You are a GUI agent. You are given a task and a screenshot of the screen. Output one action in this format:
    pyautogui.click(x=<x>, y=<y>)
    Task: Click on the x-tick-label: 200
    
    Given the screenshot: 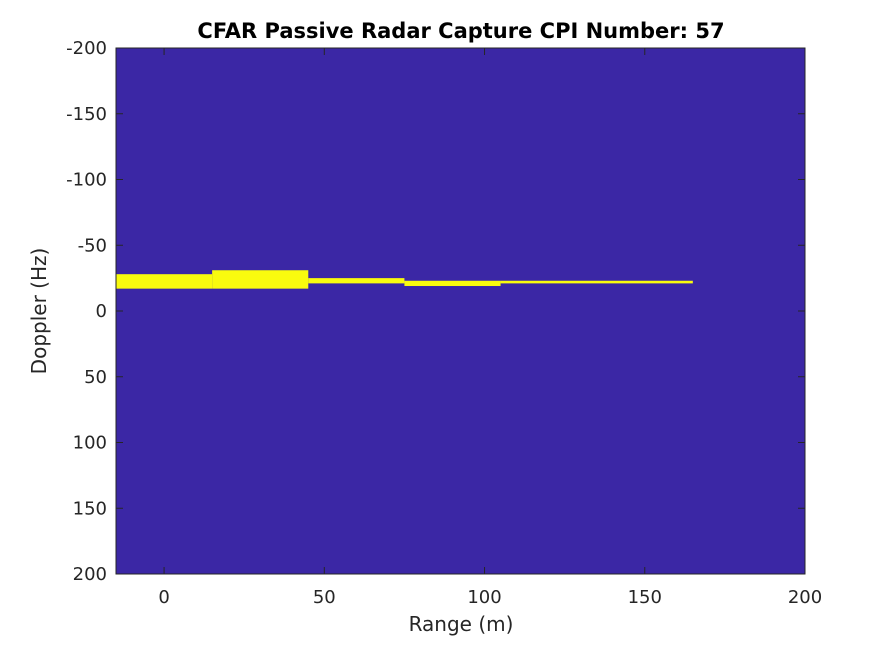 What is the action you would take?
    pyautogui.click(x=805, y=597)
    